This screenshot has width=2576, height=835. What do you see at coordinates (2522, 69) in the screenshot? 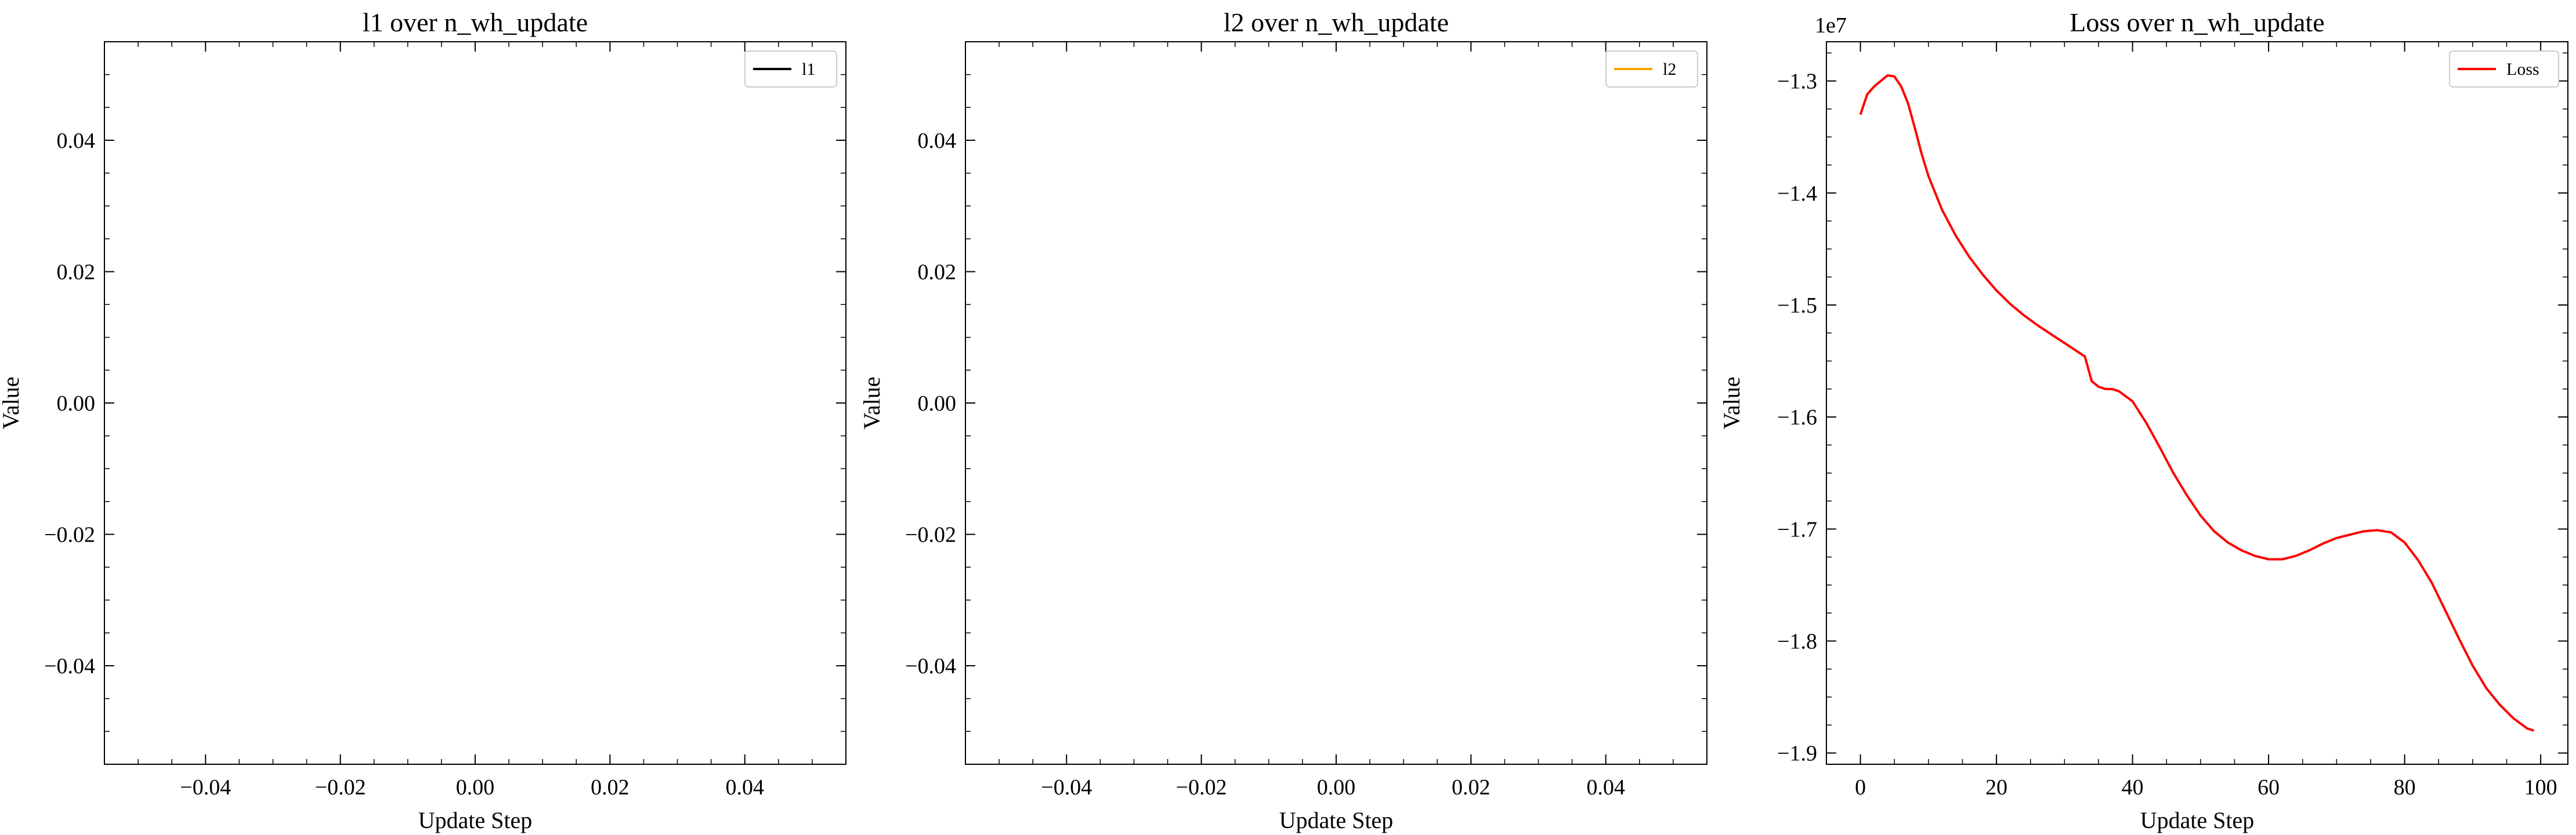
I see `legend-label: Loss` at bounding box center [2522, 69].